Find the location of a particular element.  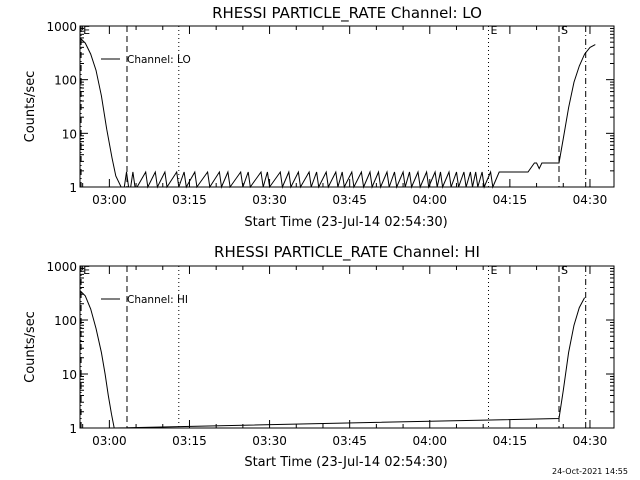

legend-label: Channel: LO is located at coordinates (159, 60).